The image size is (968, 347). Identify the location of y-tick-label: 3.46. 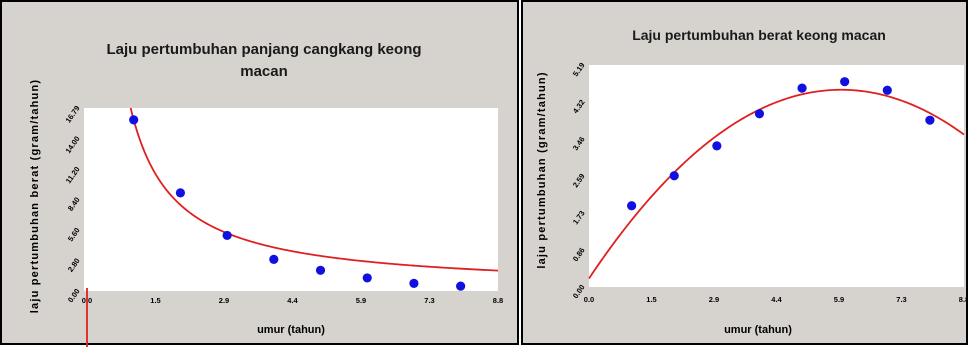
(579, 143).